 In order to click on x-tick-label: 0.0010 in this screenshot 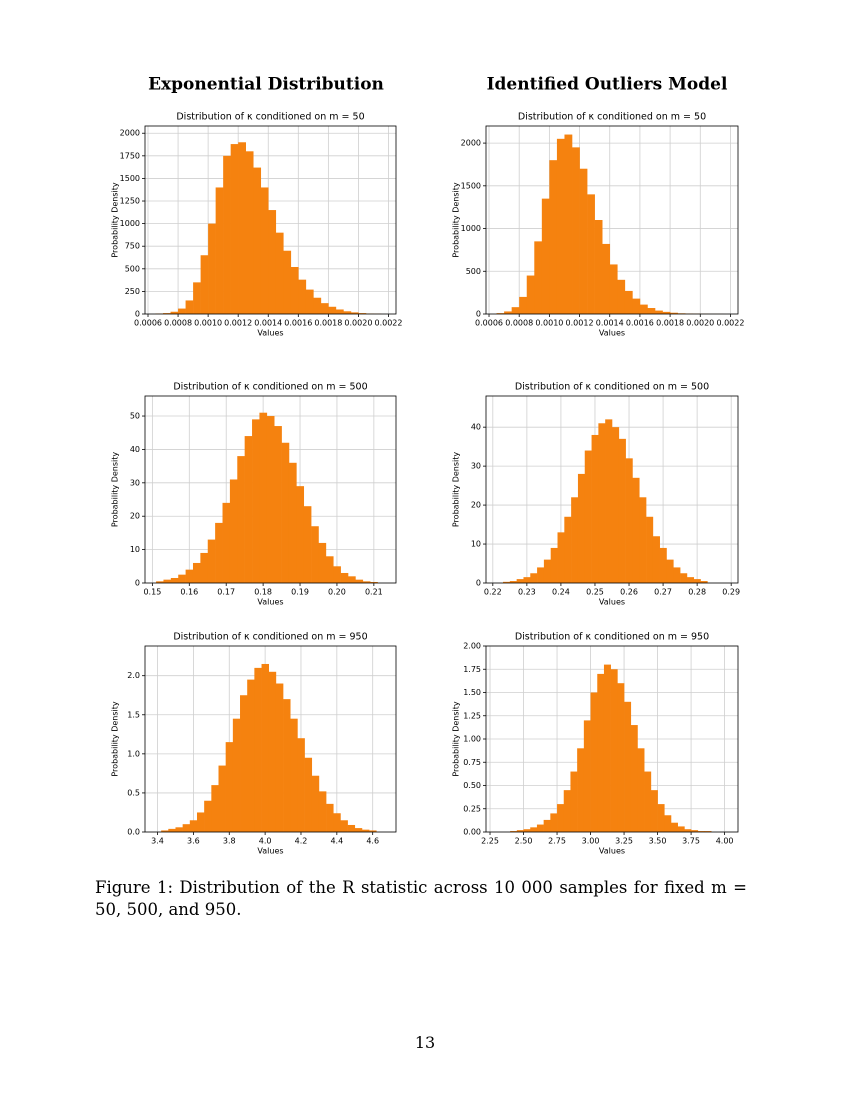, I will do `click(208, 323)`.